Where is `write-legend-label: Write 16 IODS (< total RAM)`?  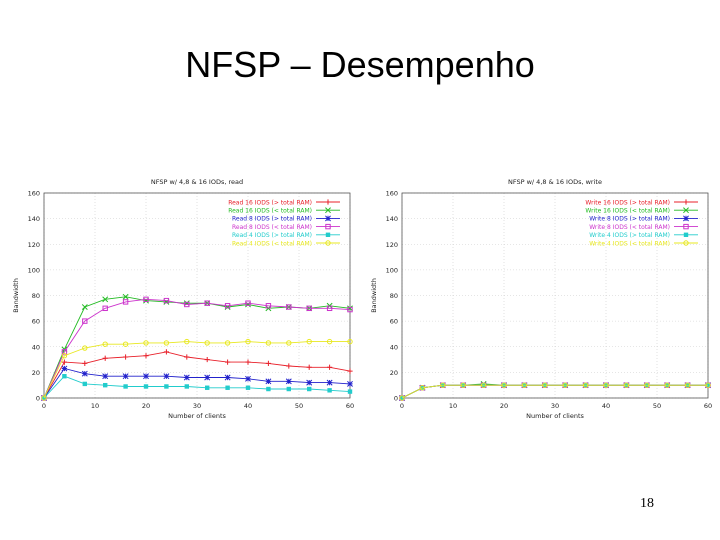 write-legend-label: Write 16 IODS (< total RAM) is located at coordinates (627, 211).